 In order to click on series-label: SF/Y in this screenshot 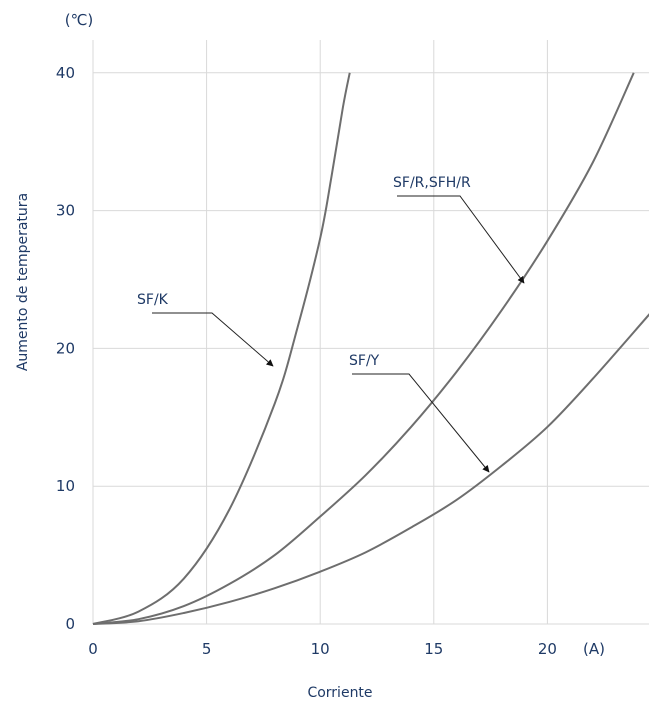, I will do `click(364, 361)`.